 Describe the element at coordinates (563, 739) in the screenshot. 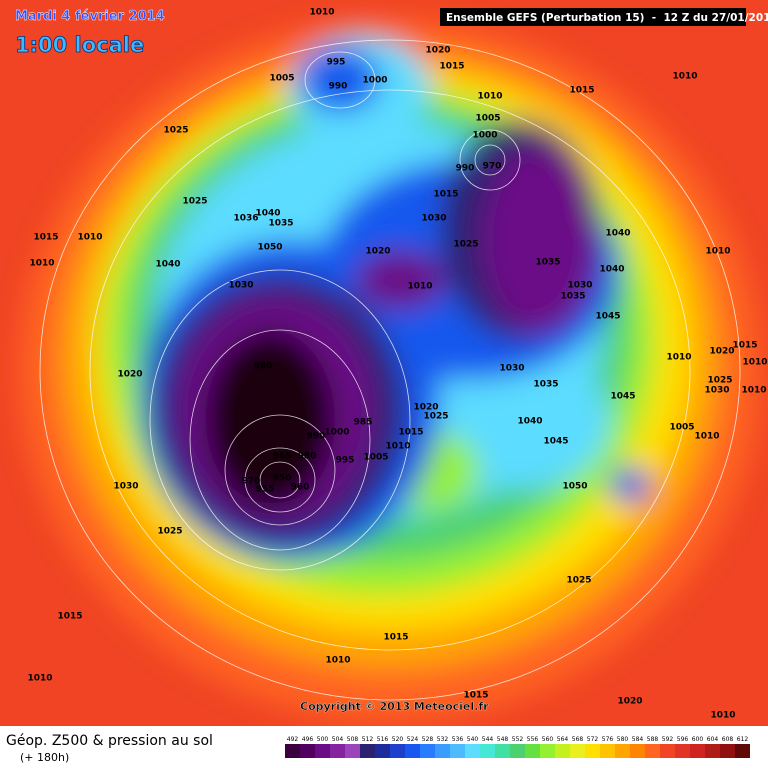

I see `scale-label: 564` at that location.